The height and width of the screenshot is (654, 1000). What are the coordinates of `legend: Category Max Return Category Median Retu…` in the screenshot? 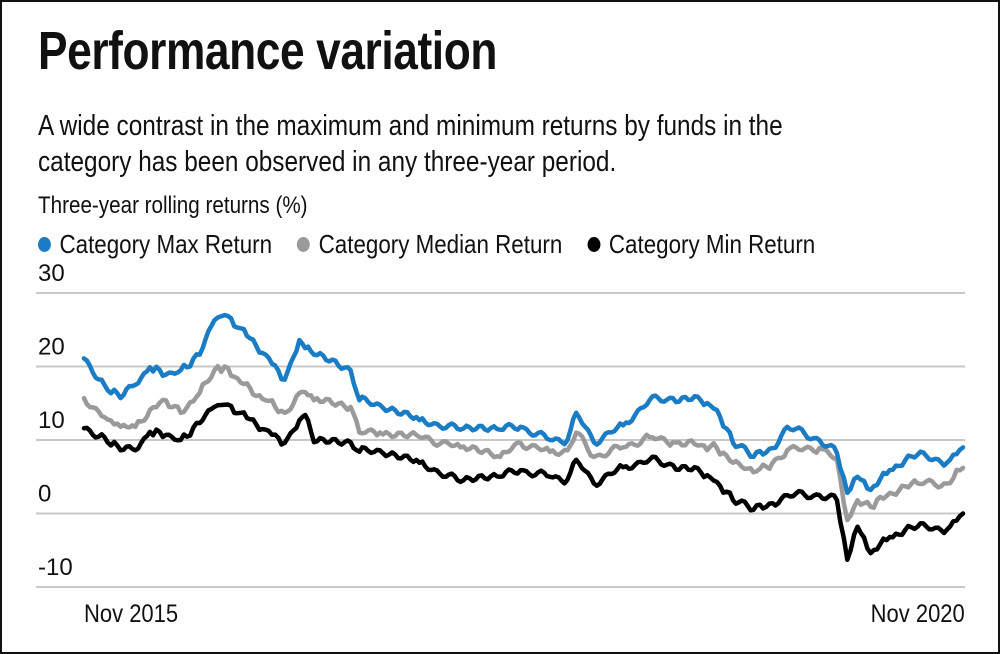 It's located at (436, 244).